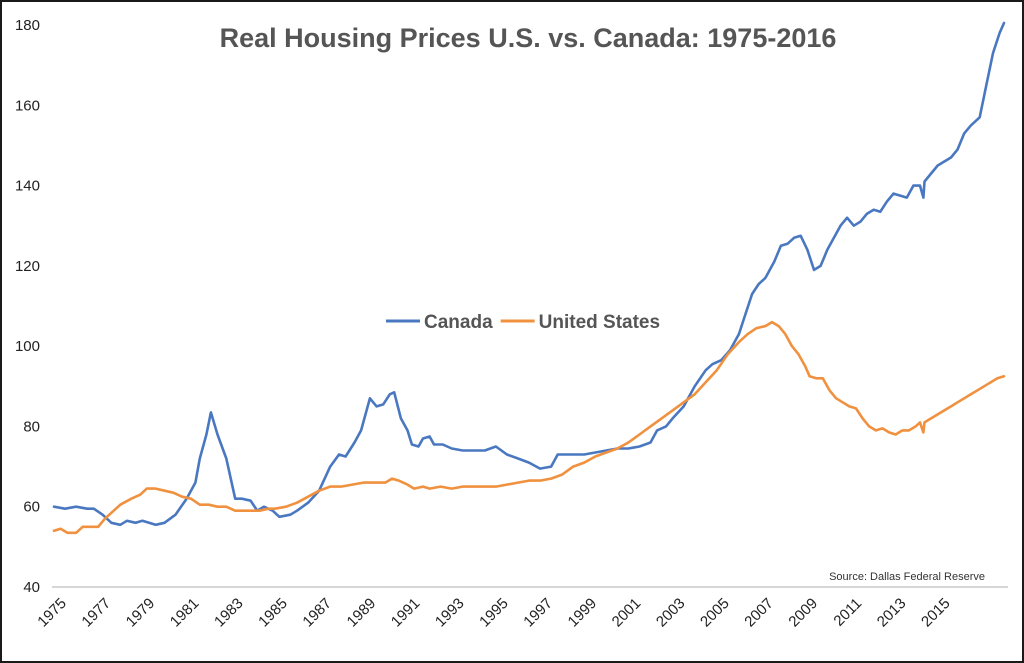 This screenshot has height=663, width=1024. I want to click on legend-label: Canada, so click(458, 322).